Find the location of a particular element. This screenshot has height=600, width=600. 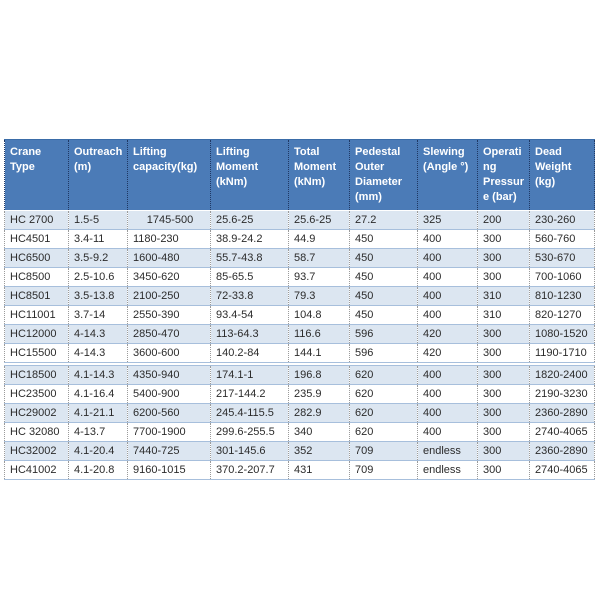

cell: 5400-900 is located at coordinates (169, 394).